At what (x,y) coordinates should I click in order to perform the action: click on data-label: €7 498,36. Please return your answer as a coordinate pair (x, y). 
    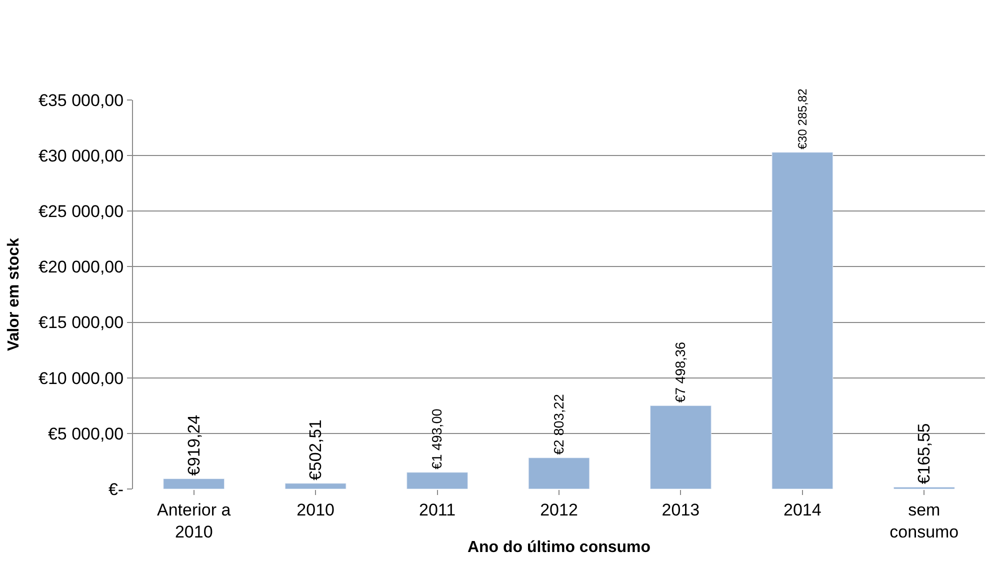
    Looking at the image, I should click on (680, 372).